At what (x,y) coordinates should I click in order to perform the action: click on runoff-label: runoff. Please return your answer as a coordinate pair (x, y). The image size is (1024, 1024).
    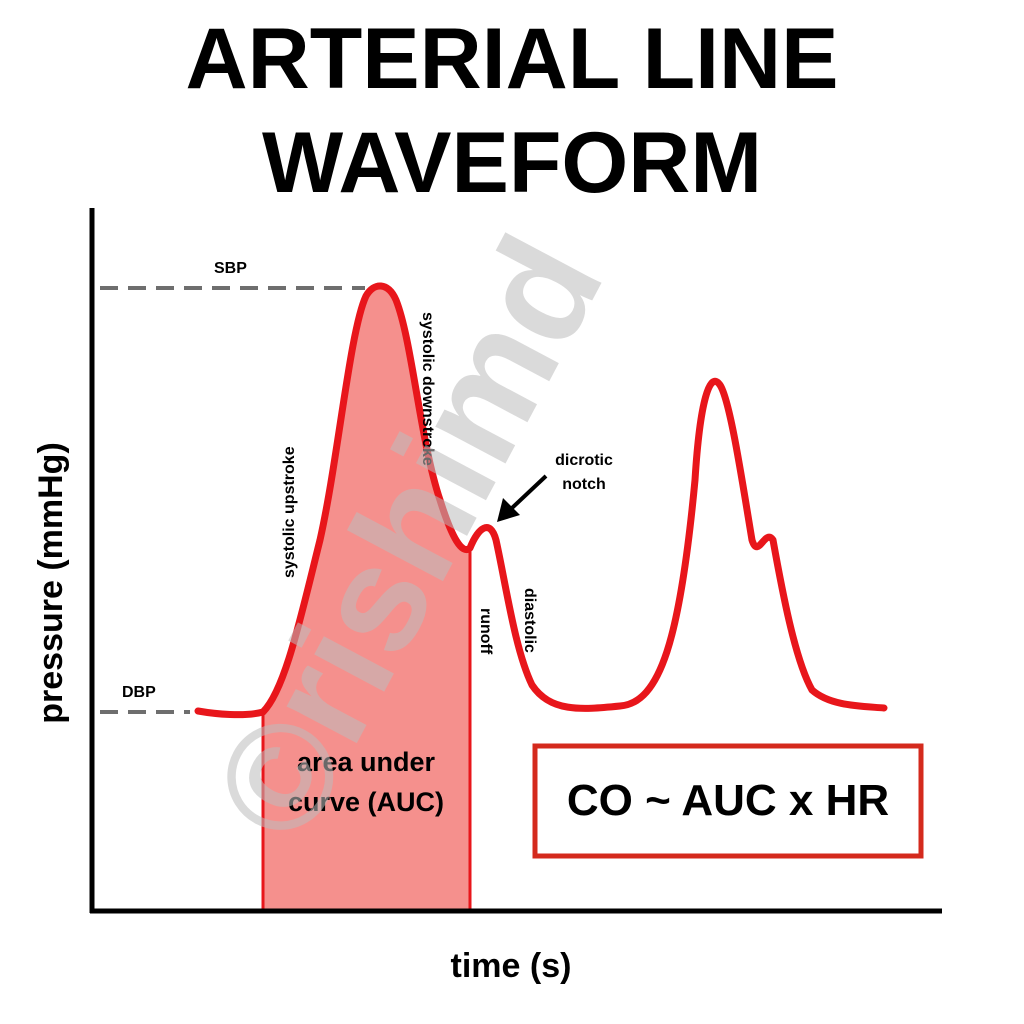
    Looking at the image, I should click on (485, 631).